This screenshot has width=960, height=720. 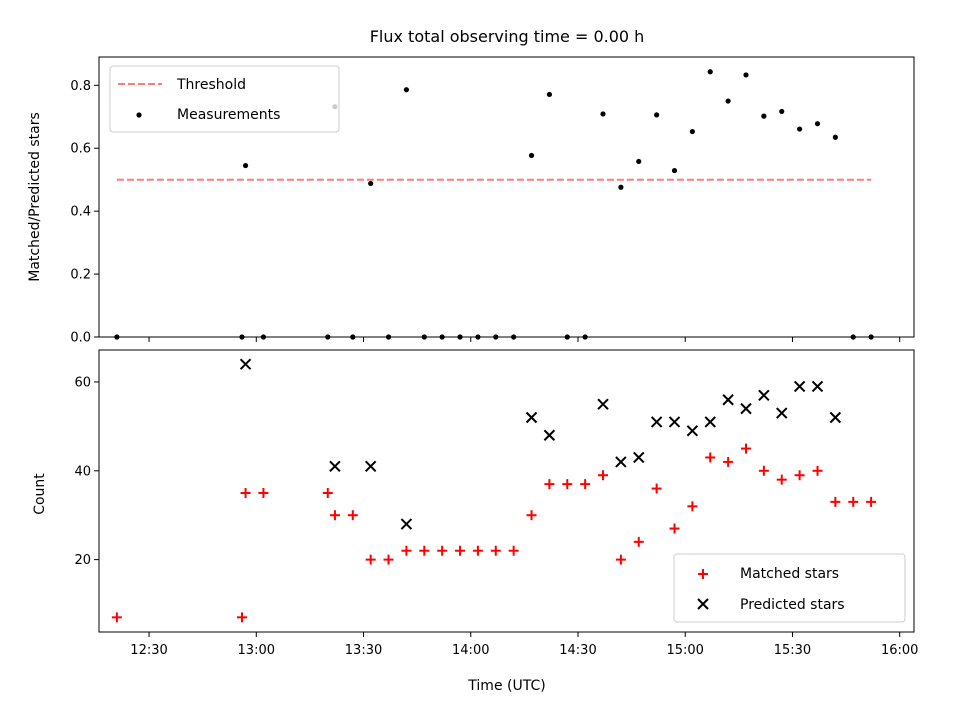 I want to click on y-tick-label: 0.2, so click(x=80, y=275).